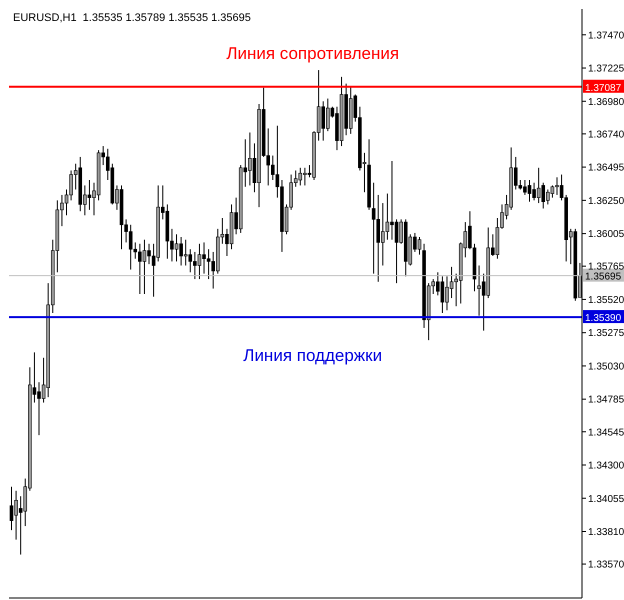 This screenshot has height=600, width=624. What do you see at coordinates (603, 318) in the screenshot?
I see `ref-line-label: 1.35390` at bounding box center [603, 318].